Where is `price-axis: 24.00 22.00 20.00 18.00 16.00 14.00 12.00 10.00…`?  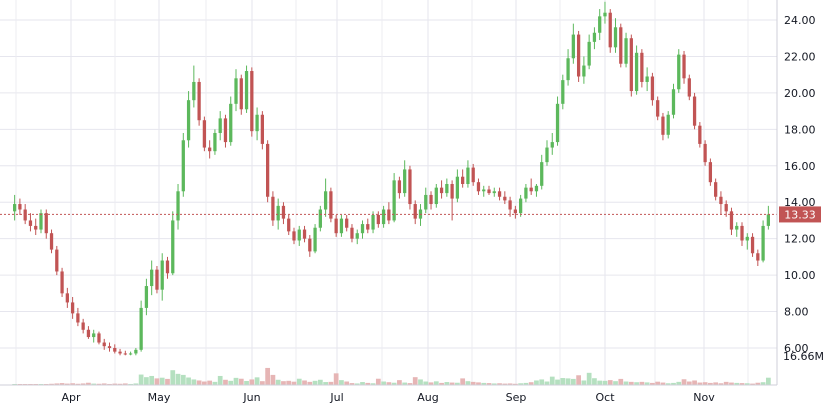
price-axis: 24.00 22.00 20.00 18.00 16.00 14.00 12.00 10.00… is located at coordinates (800, 184).